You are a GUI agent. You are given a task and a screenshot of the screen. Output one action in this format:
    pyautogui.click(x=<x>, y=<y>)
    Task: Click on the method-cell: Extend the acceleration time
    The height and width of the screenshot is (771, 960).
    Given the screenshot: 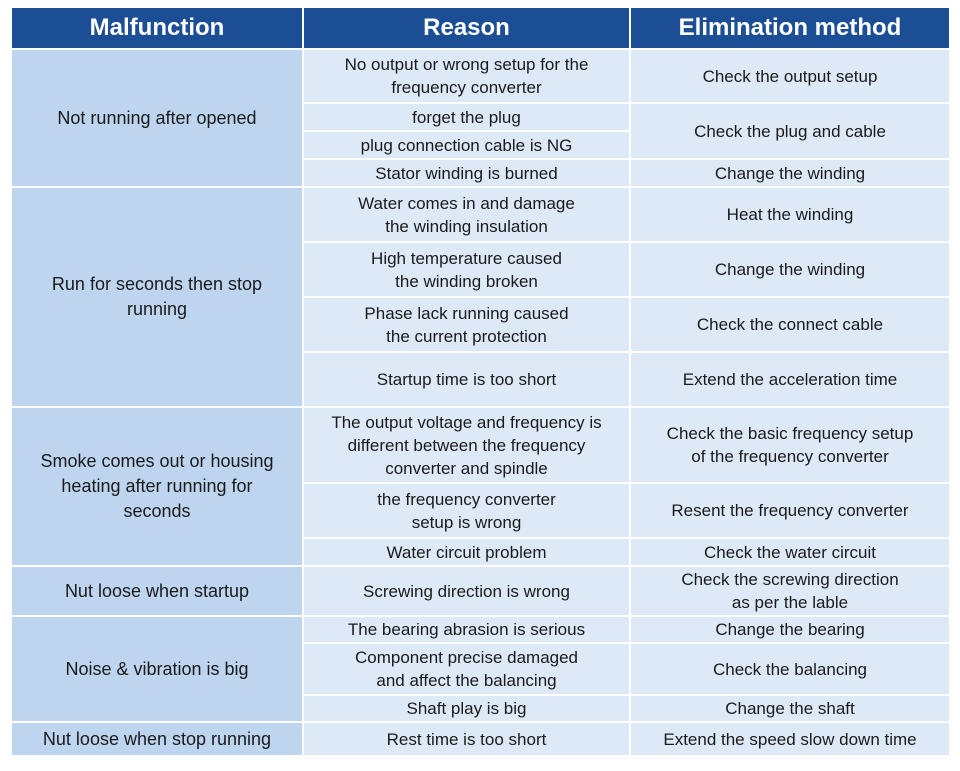 What is the action you would take?
    pyautogui.click(x=790, y=379)
    